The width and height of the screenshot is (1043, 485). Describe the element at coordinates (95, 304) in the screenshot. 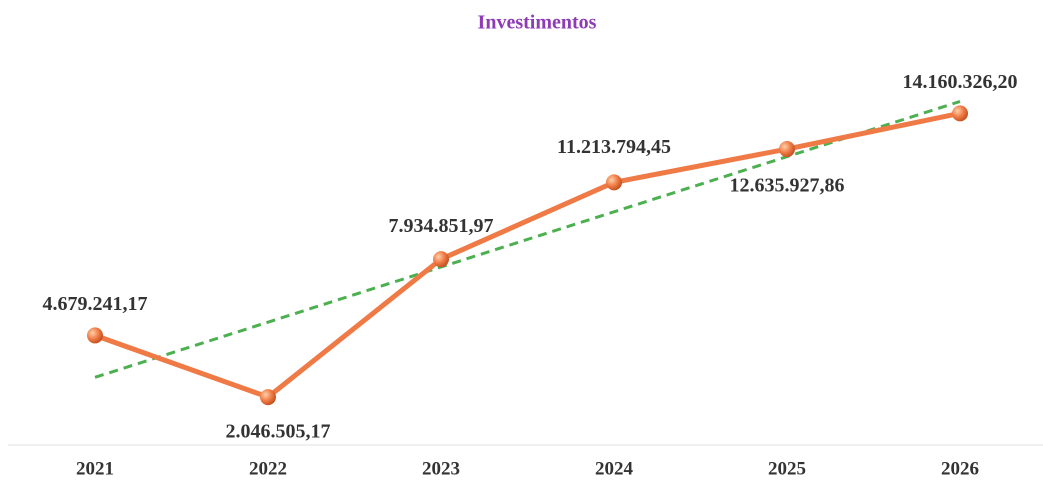

I see `data-label: 4.679.241,17` at that location.